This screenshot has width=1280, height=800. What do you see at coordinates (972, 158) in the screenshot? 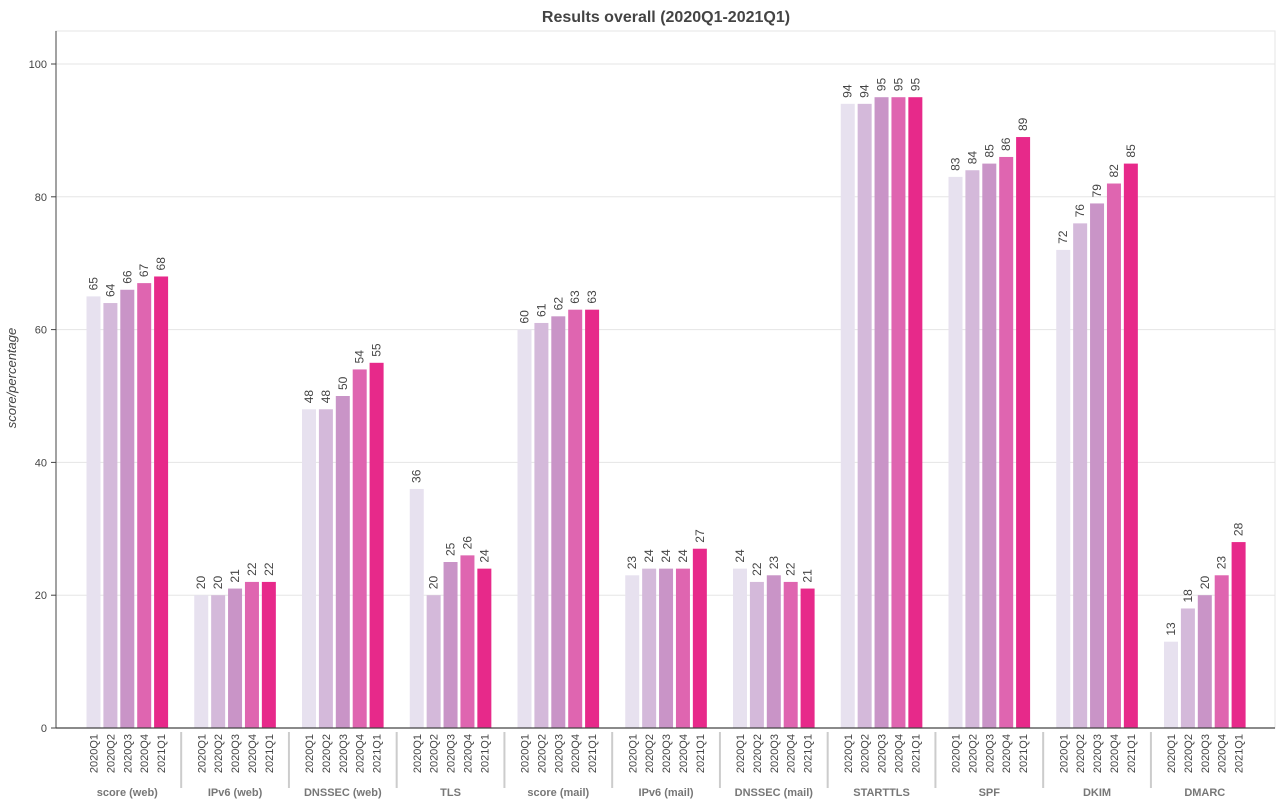
I see `data-label: 84` at bounding box center [972, 158].